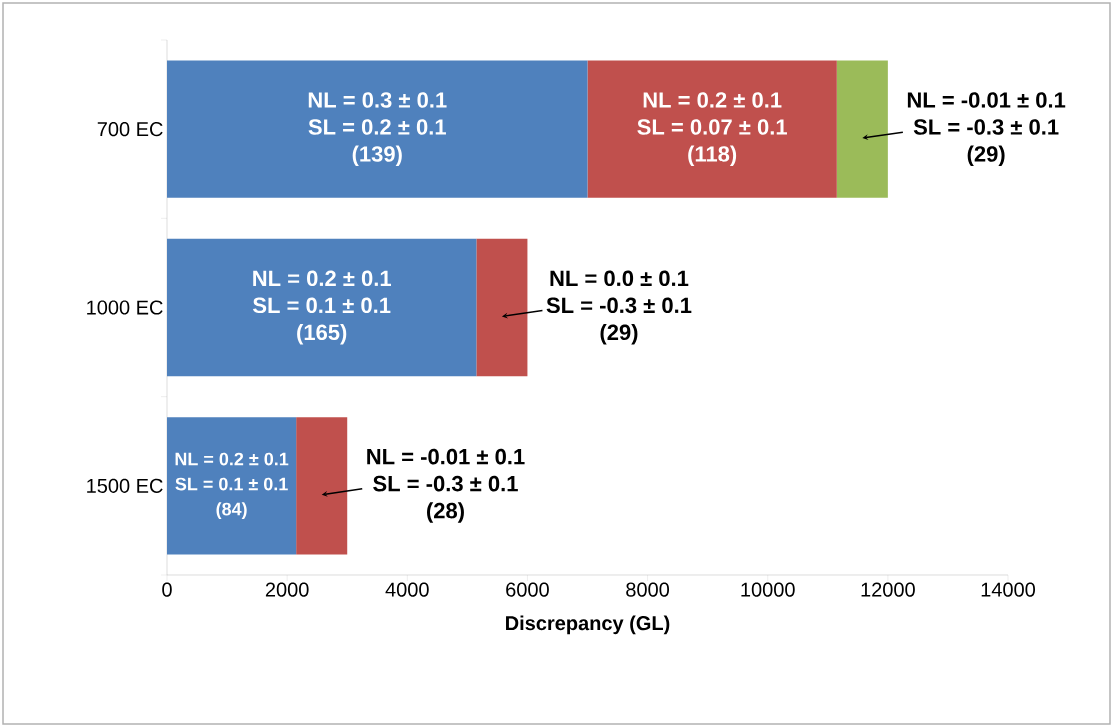  Describe the element at coordinates (125, 307) in the screenshot. I see `y-tick-label: 1000 EC` at that location.